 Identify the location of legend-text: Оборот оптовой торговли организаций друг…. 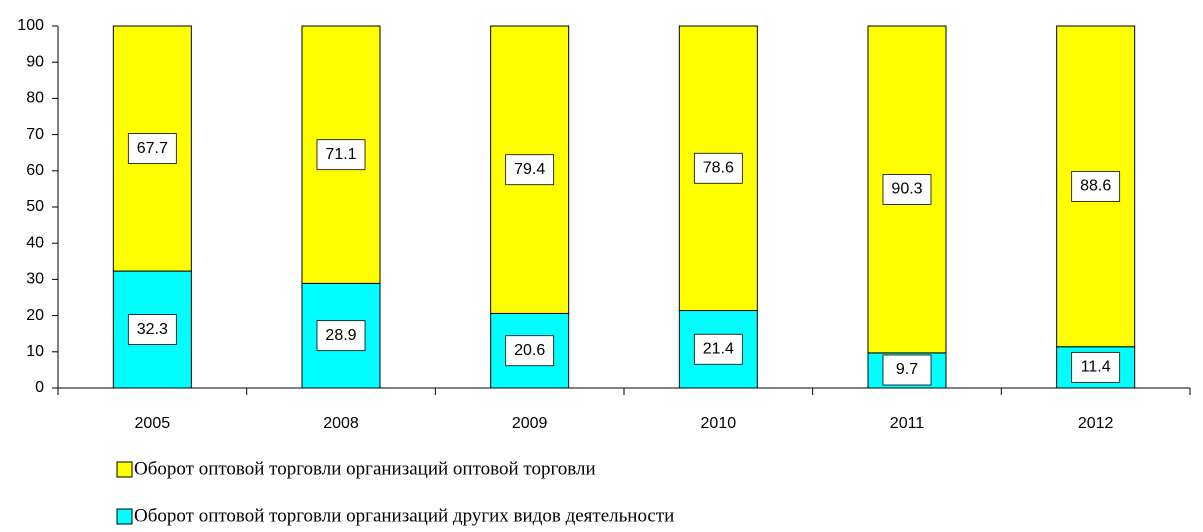
(404, 515).